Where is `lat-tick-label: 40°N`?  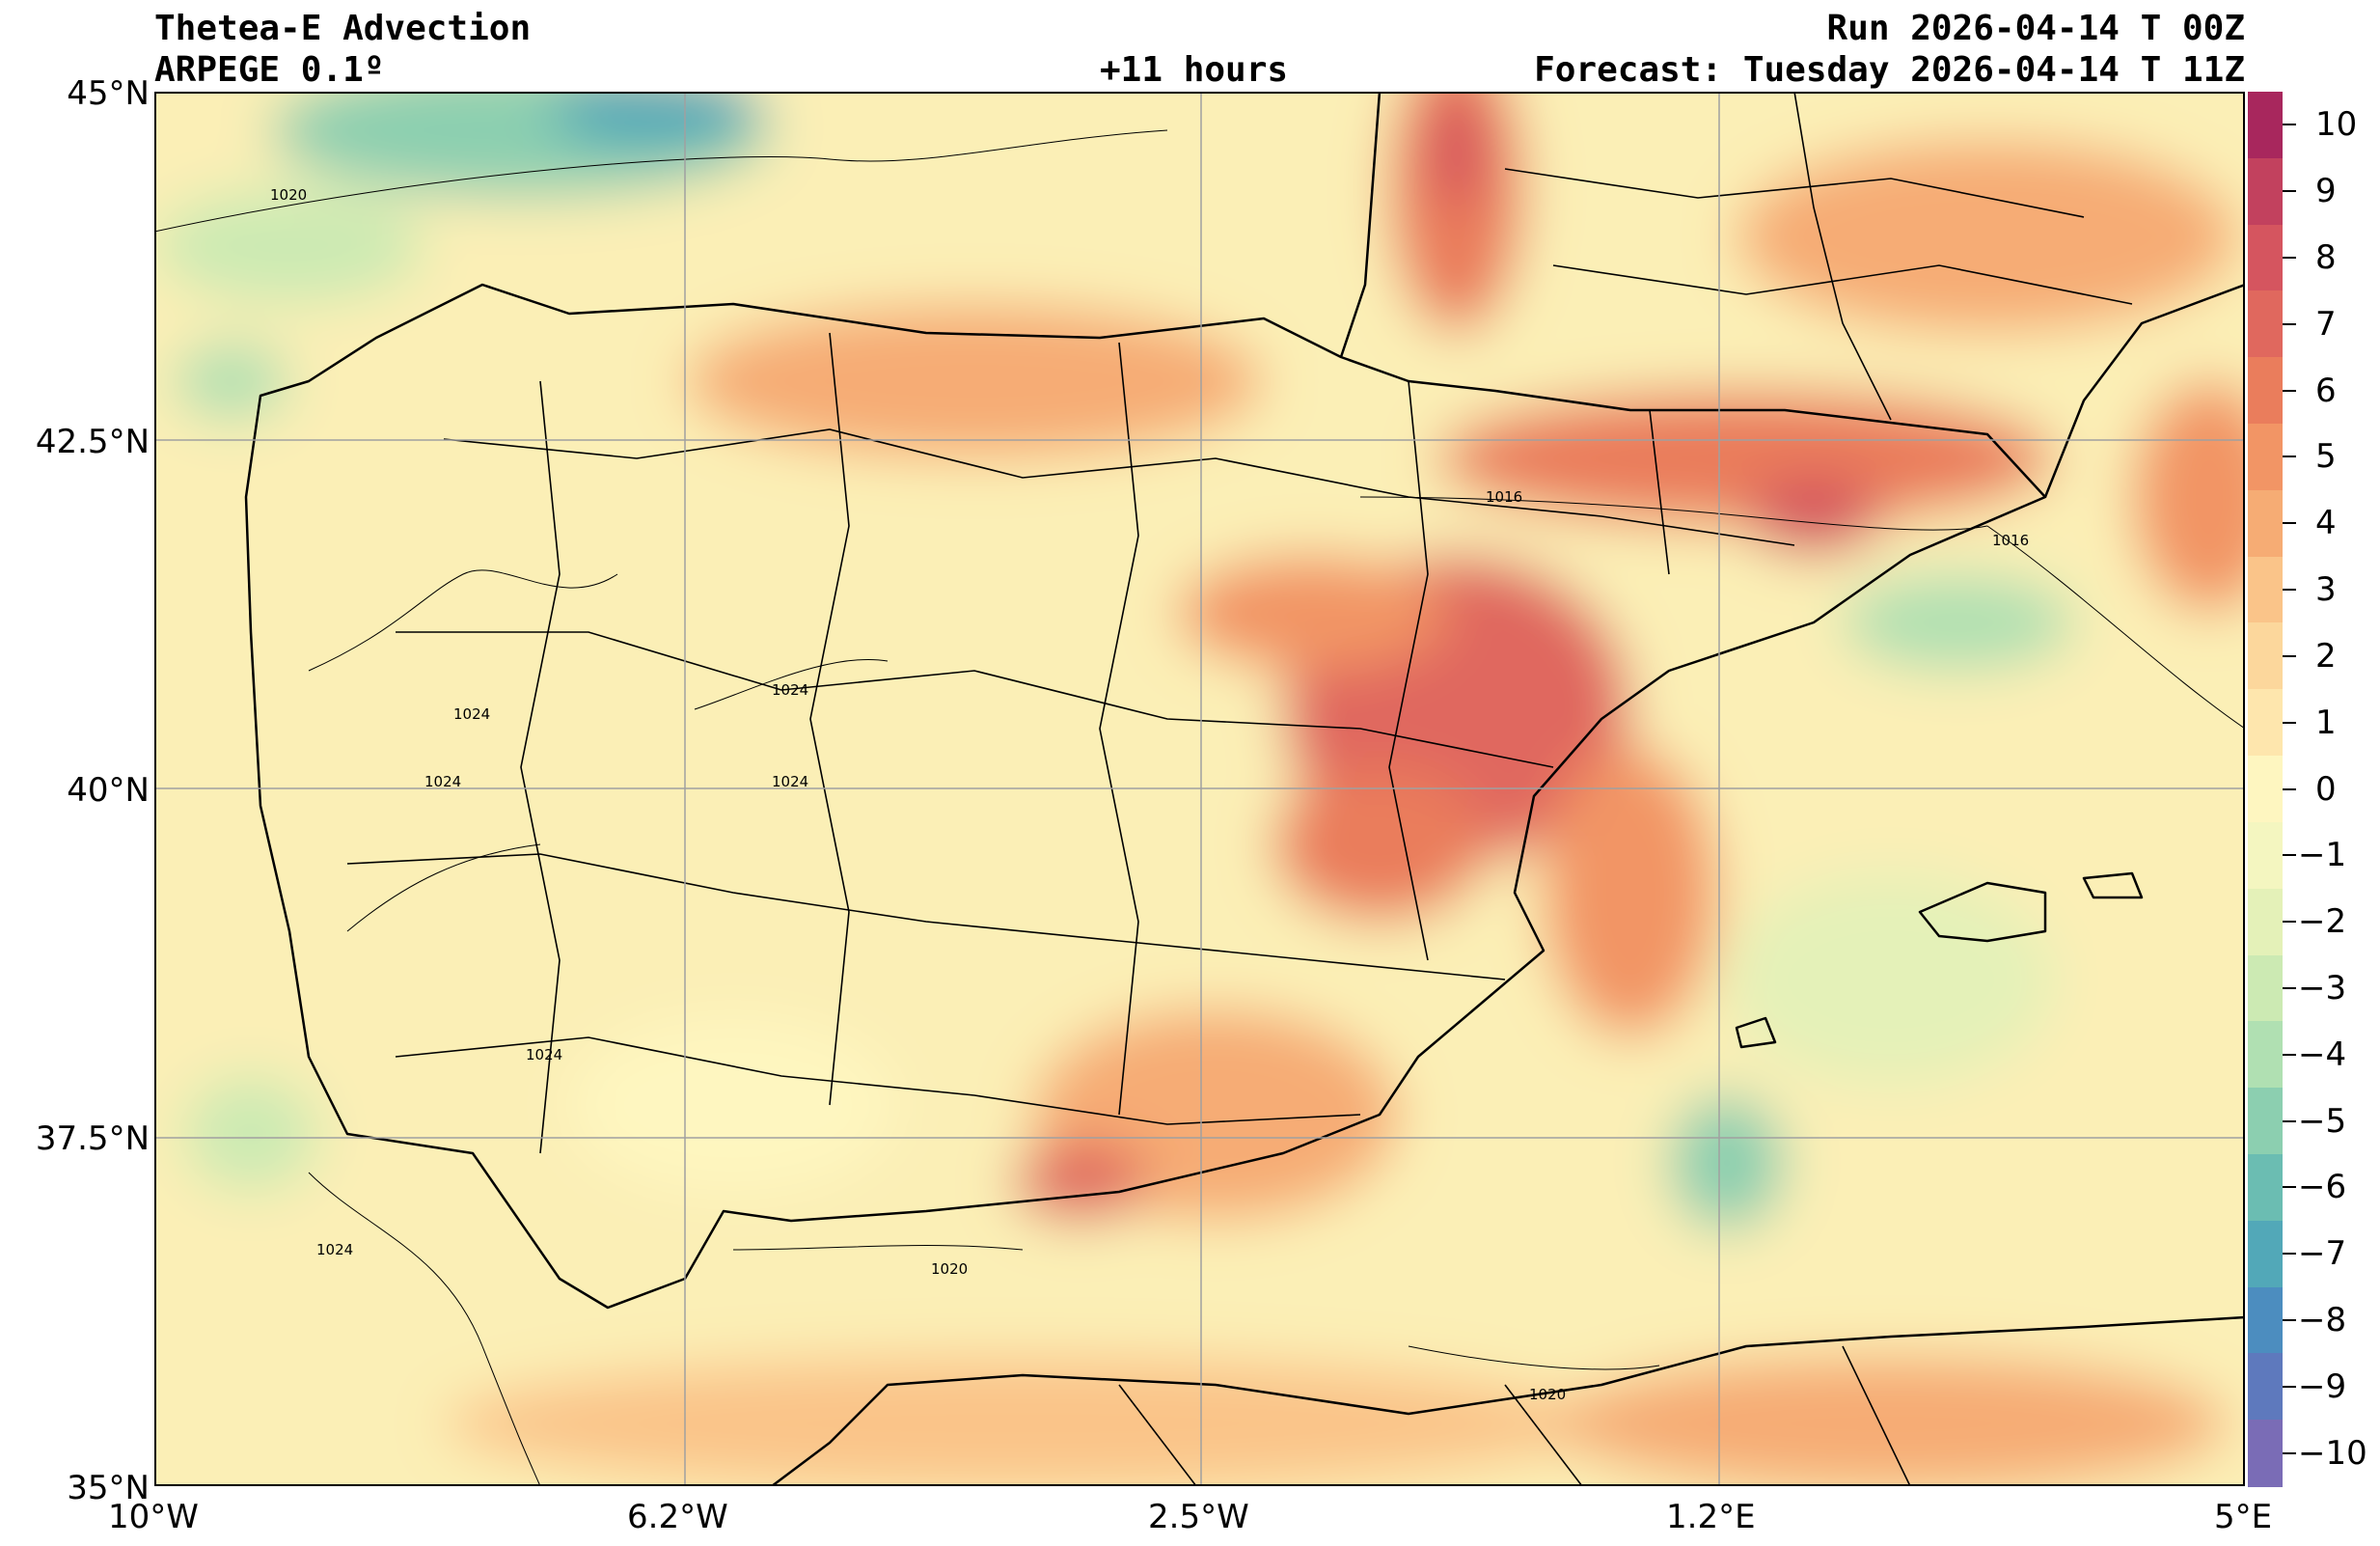
lat-tick-label: 40°N is located at coordinates (109, 791).